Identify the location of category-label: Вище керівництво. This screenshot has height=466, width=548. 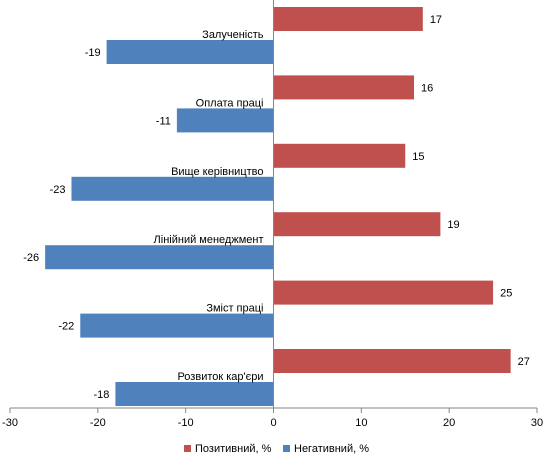
(217, 172).